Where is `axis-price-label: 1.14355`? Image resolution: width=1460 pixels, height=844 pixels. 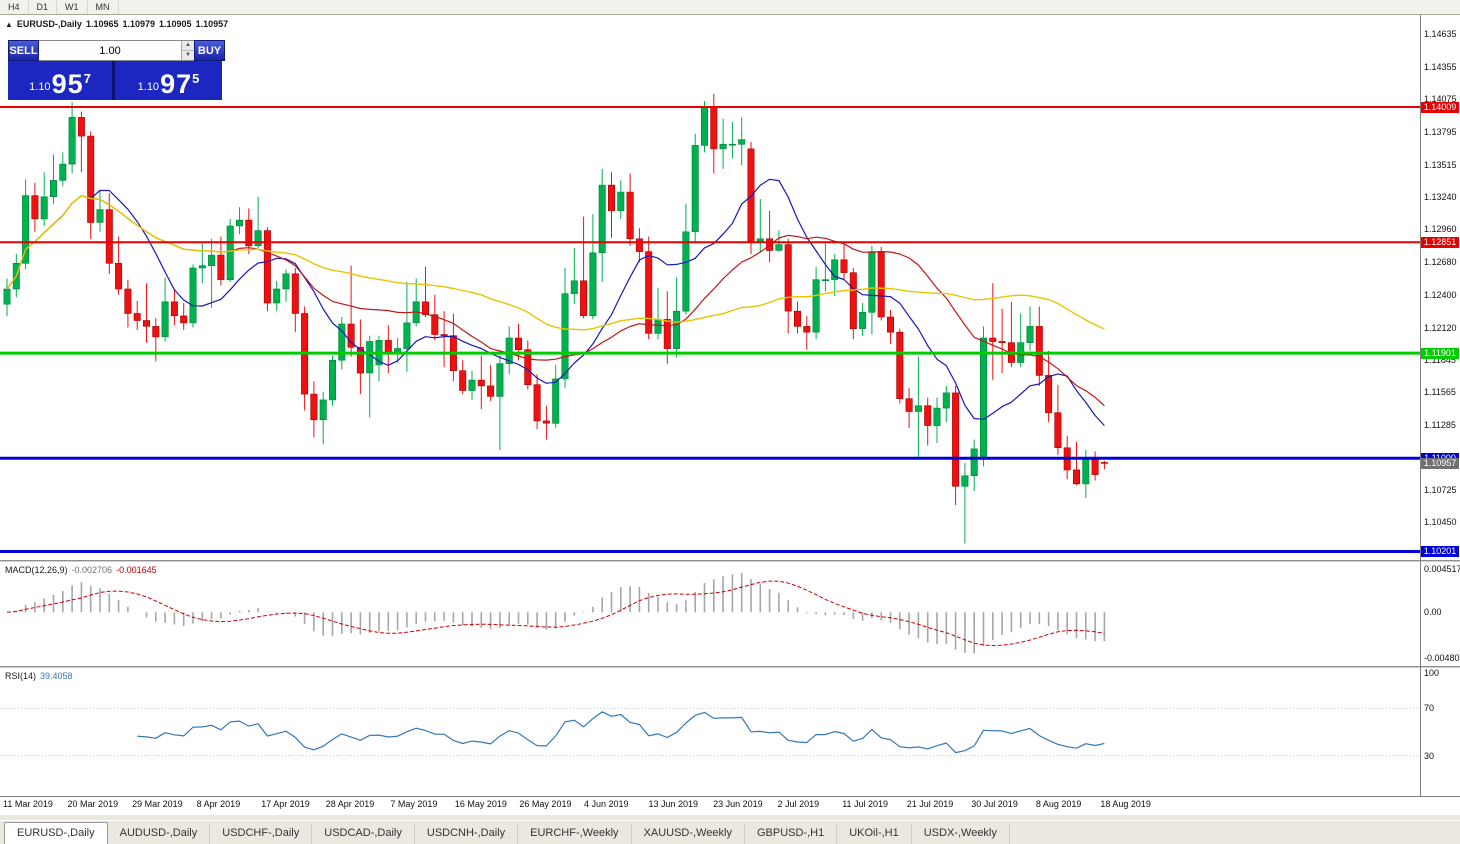 axis-price-label: 1.14355 is located at coordinates (1440, 66).